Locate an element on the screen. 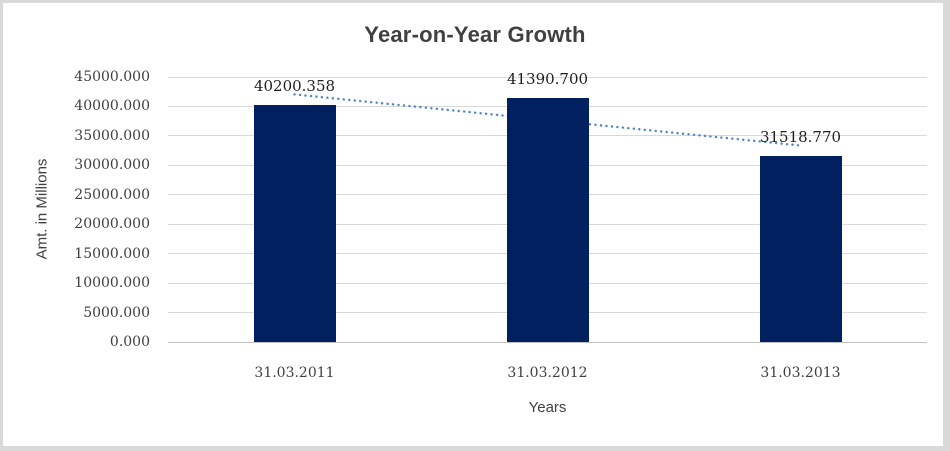 This screenshot has width=950, height=451. y-tick-label: 30000.000 is located at coordinates (112, 165).